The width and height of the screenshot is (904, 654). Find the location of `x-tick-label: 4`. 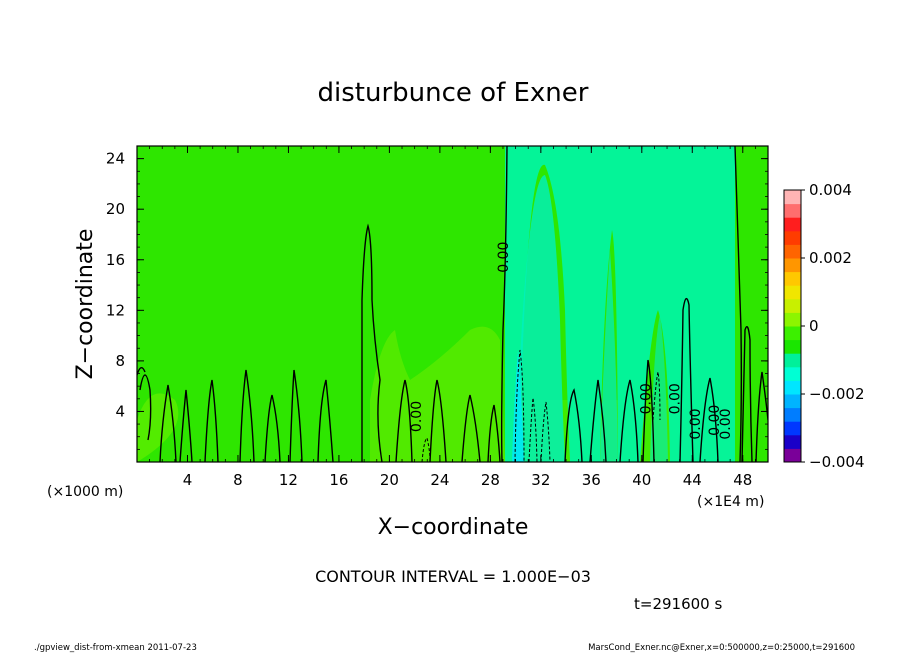

x-tick-label: 4 is located at coordinates (188, 480).